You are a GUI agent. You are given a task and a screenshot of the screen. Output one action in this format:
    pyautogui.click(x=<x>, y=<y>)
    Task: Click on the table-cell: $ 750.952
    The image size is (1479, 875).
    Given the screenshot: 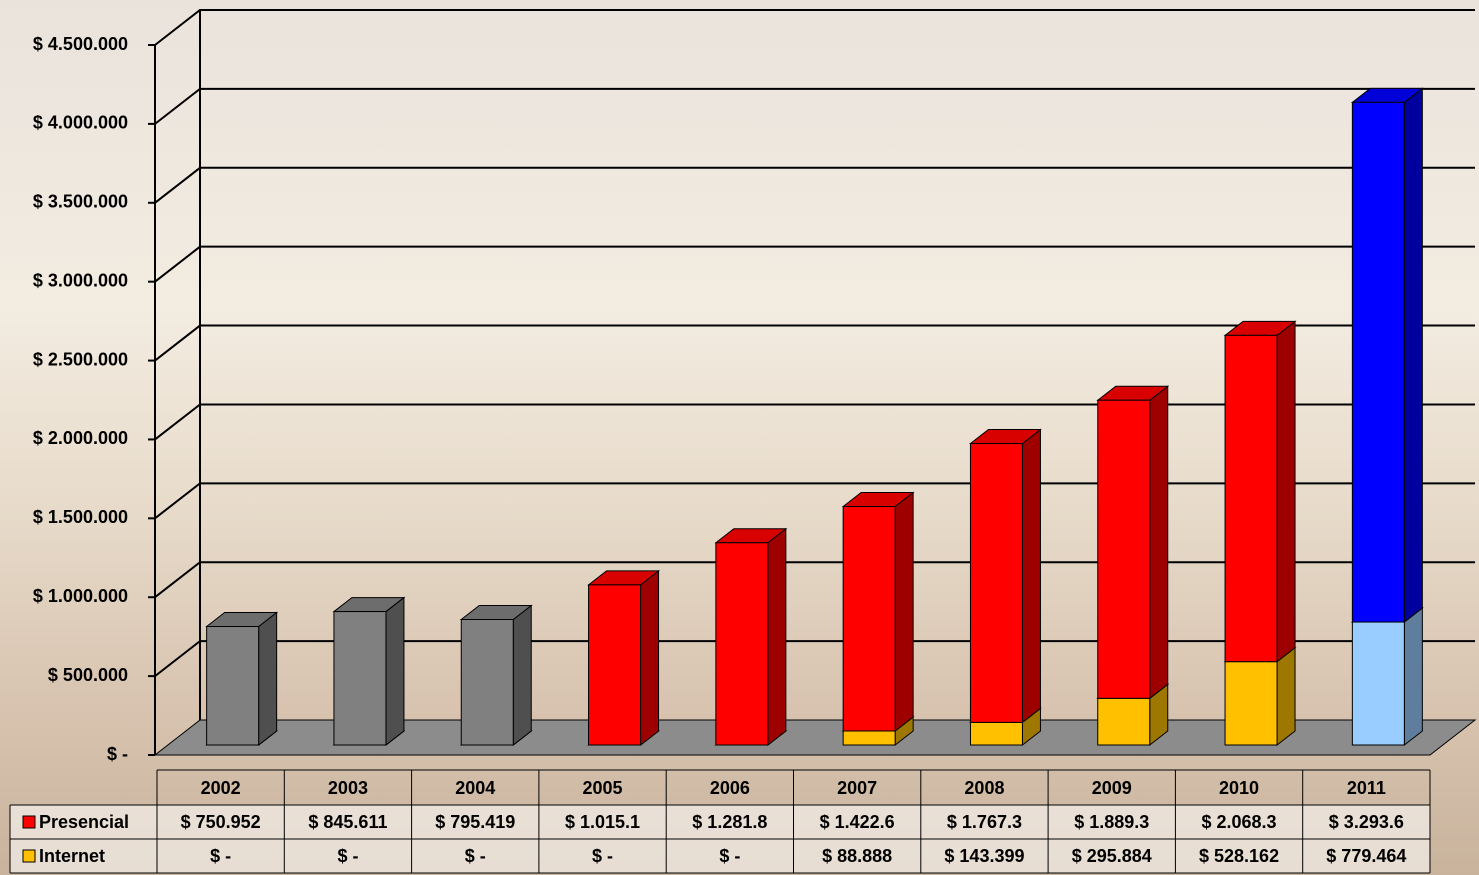 What is the action you would take?
    pyautogui.click(x=221, y=822)
    